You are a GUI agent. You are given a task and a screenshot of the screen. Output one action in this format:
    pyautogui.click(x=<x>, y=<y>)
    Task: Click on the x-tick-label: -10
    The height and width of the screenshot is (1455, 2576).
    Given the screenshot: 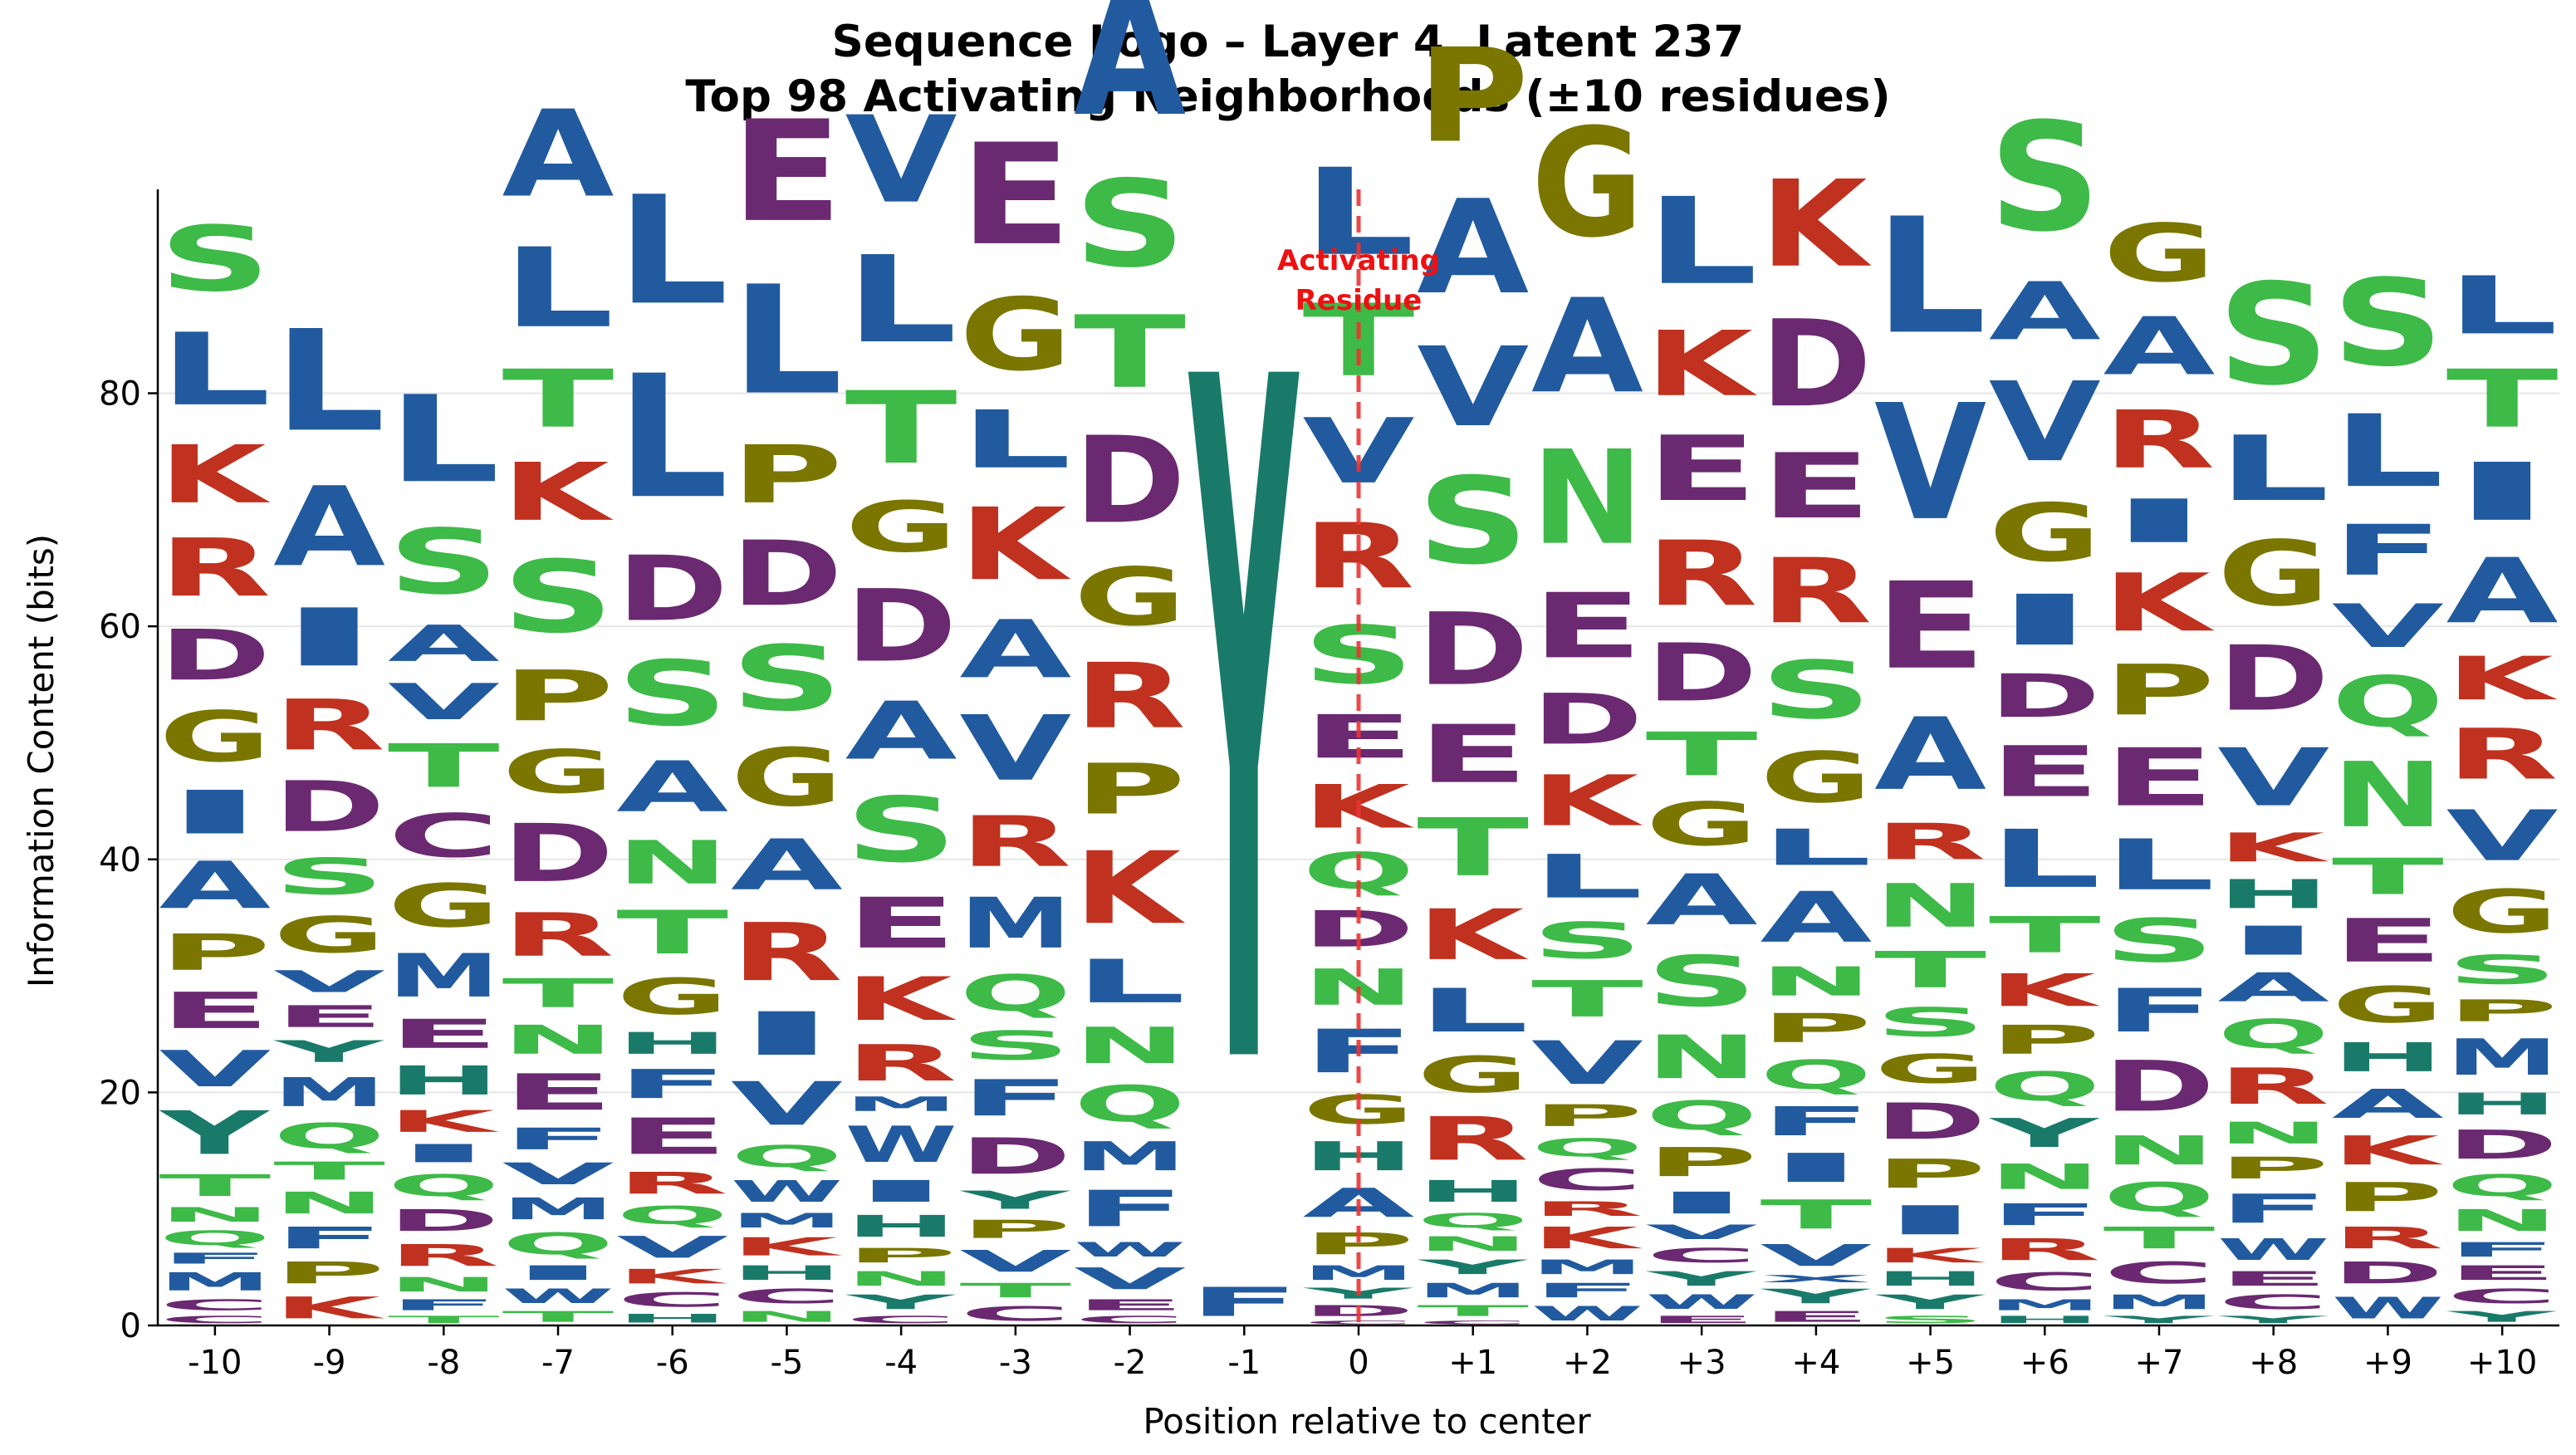 What is the action you would take?
    pyautogui.click(x=215, y=1363)
    